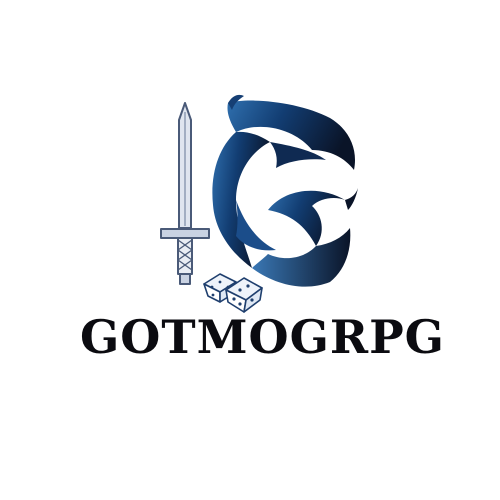 Image resolution: width=500 pixels, height=500 pixels. I want to click on sword-icon, so click(185, 193).